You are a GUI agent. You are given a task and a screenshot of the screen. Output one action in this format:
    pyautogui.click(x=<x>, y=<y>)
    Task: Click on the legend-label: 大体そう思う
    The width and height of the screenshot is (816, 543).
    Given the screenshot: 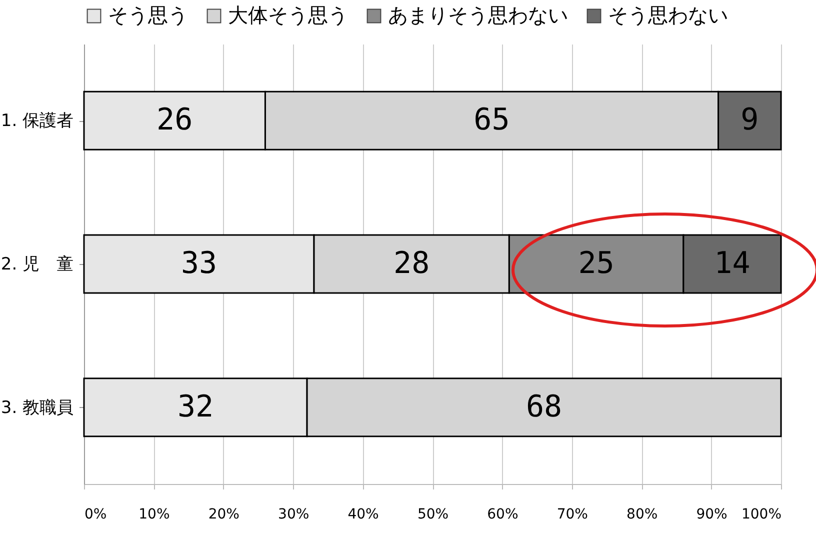 What is the action you would take?
    pyautogui.click(x=288, y=15)
    